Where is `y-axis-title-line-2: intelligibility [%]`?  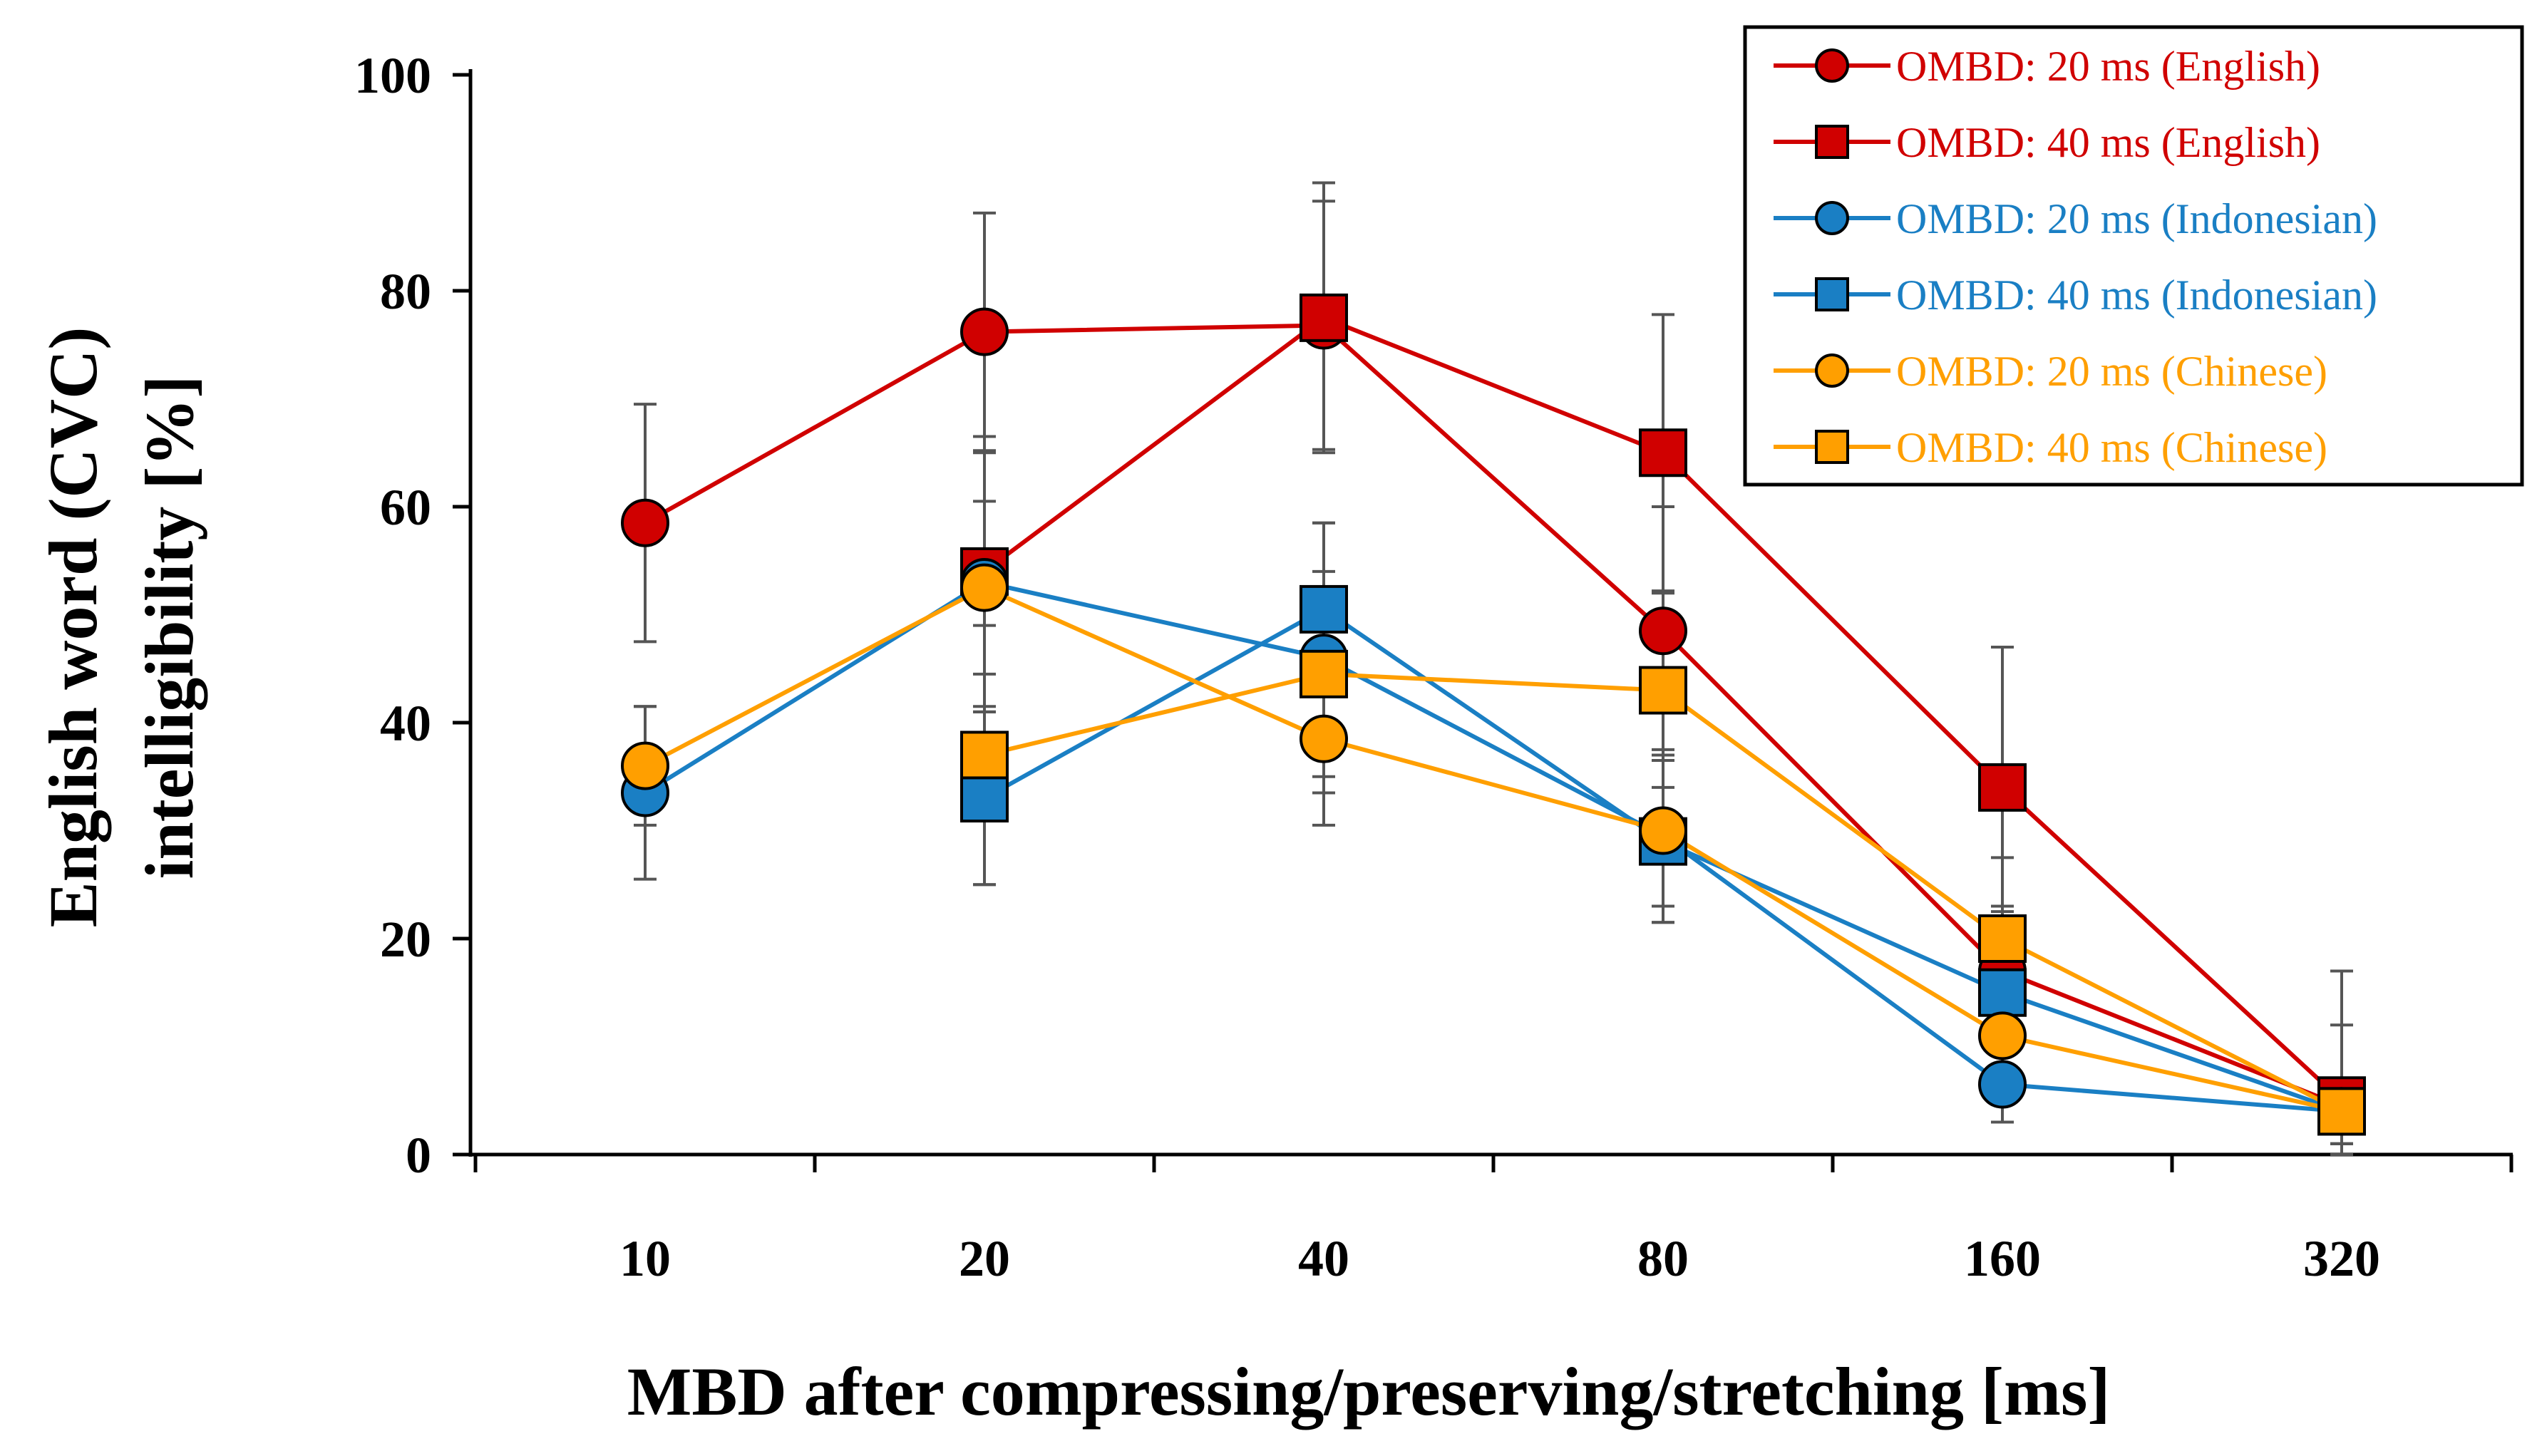
y-axis-title-line-2: intelligibility [%] is located at coordinates (169, 627).